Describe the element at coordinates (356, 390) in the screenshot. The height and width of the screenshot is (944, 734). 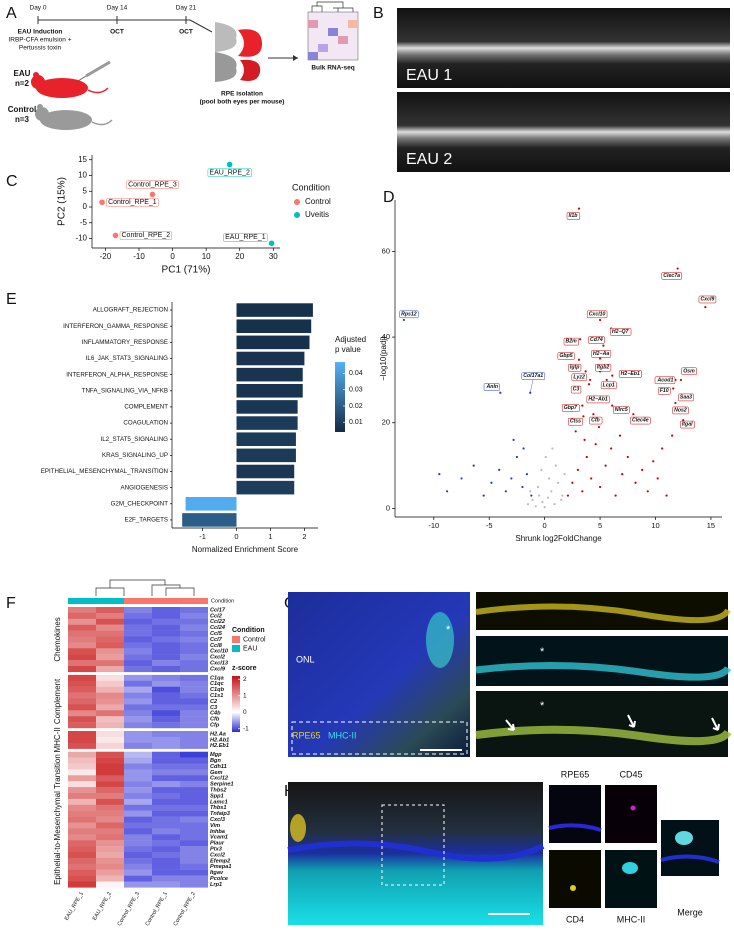
I see `colorbar-label: 0.03` at that location.